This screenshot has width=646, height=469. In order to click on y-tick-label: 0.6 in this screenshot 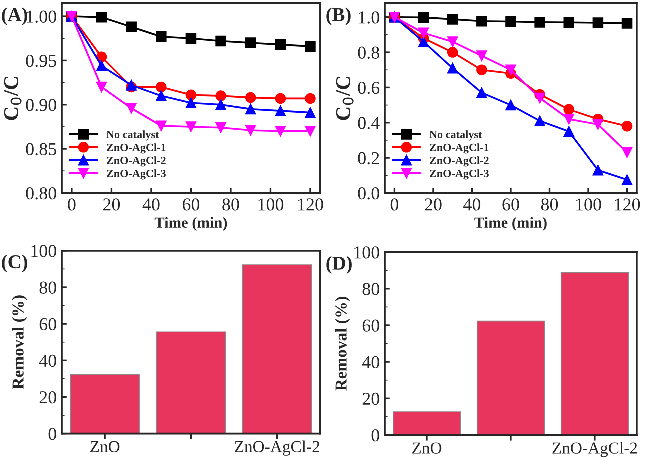, I will do `click(369, 88)`.